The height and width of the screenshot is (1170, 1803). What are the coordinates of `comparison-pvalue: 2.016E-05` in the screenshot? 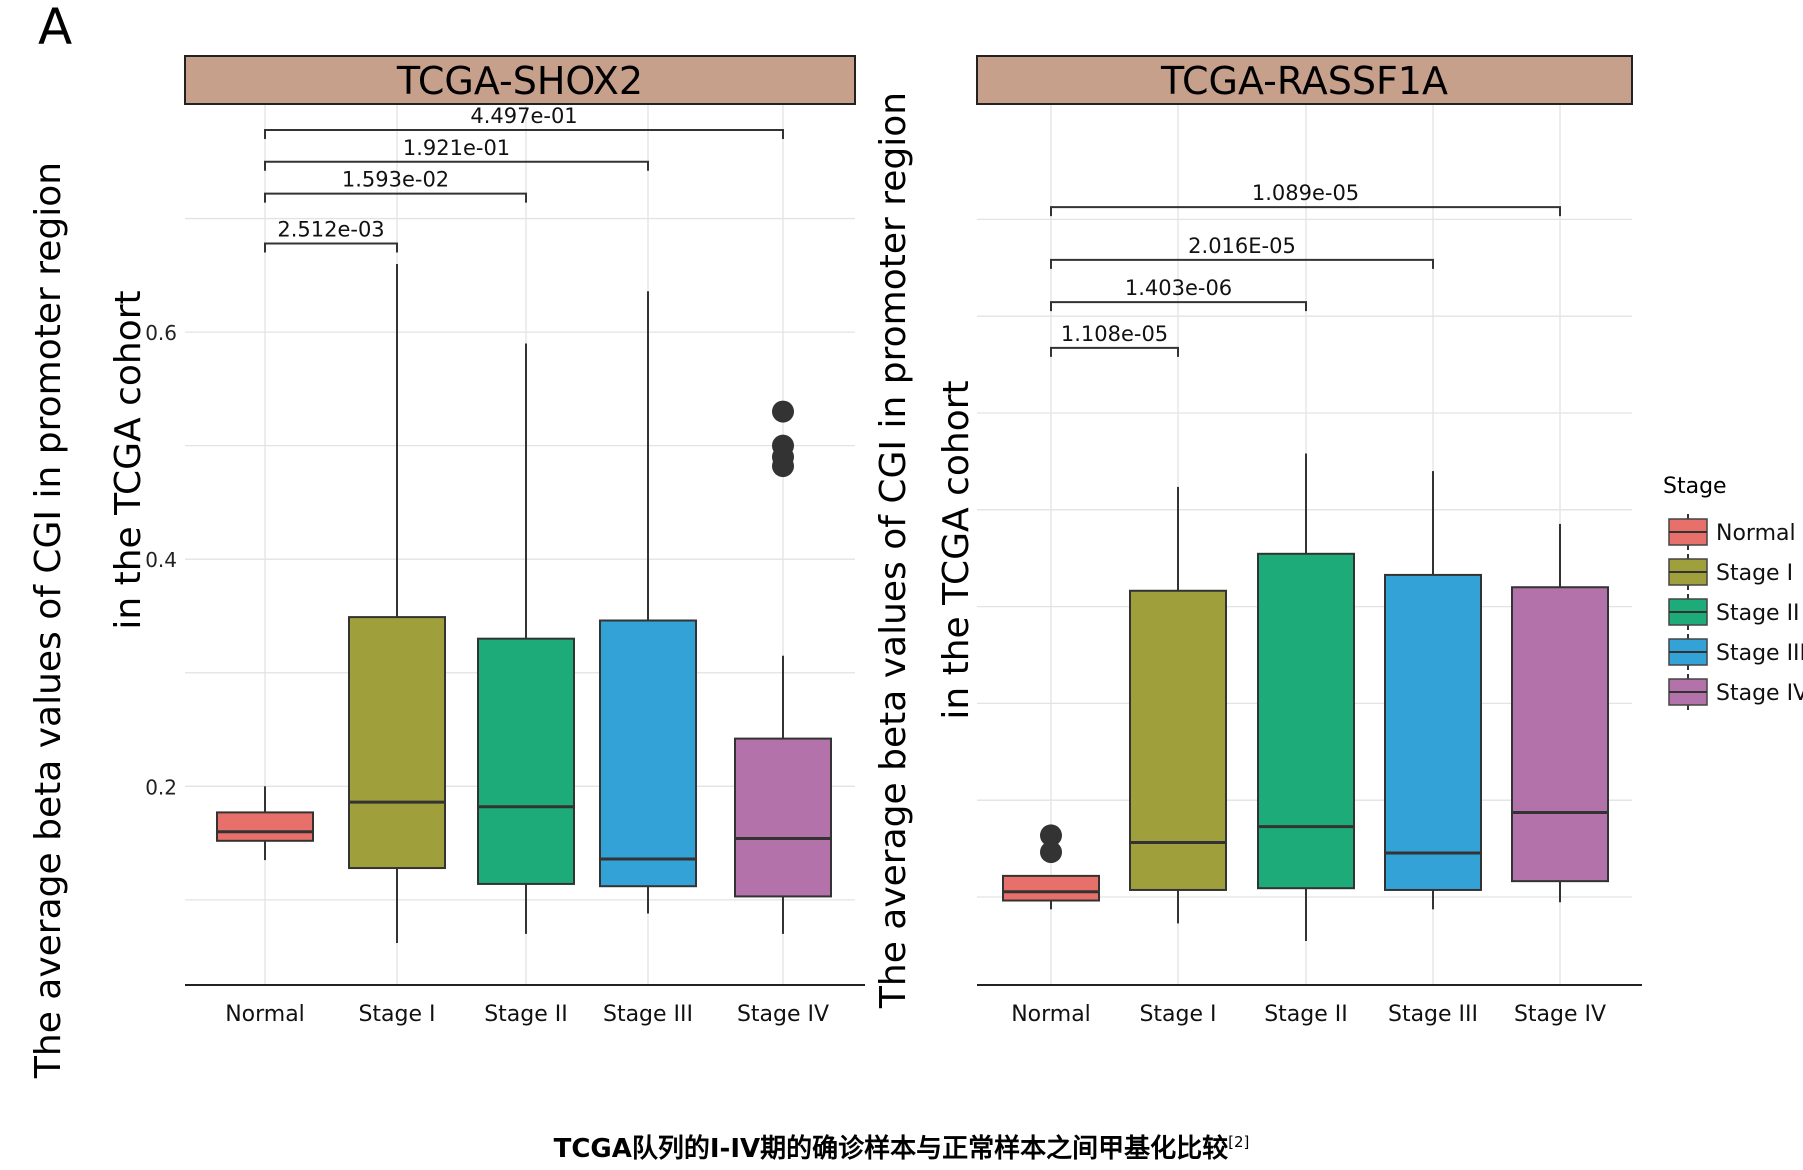 It's located at (1242, 246).